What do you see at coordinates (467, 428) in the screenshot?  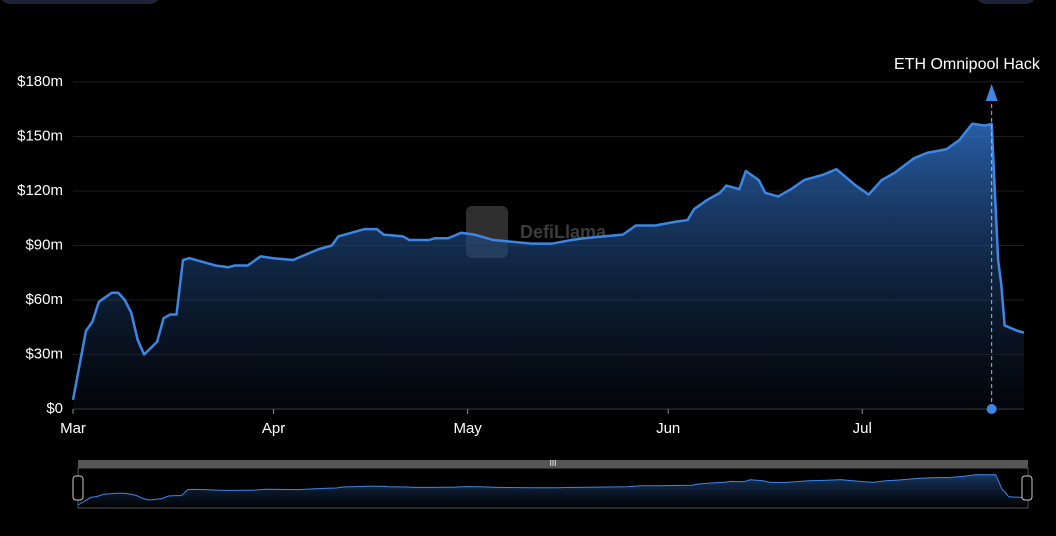 I see `x-tick-label: May` at bounding box center [467, 428].